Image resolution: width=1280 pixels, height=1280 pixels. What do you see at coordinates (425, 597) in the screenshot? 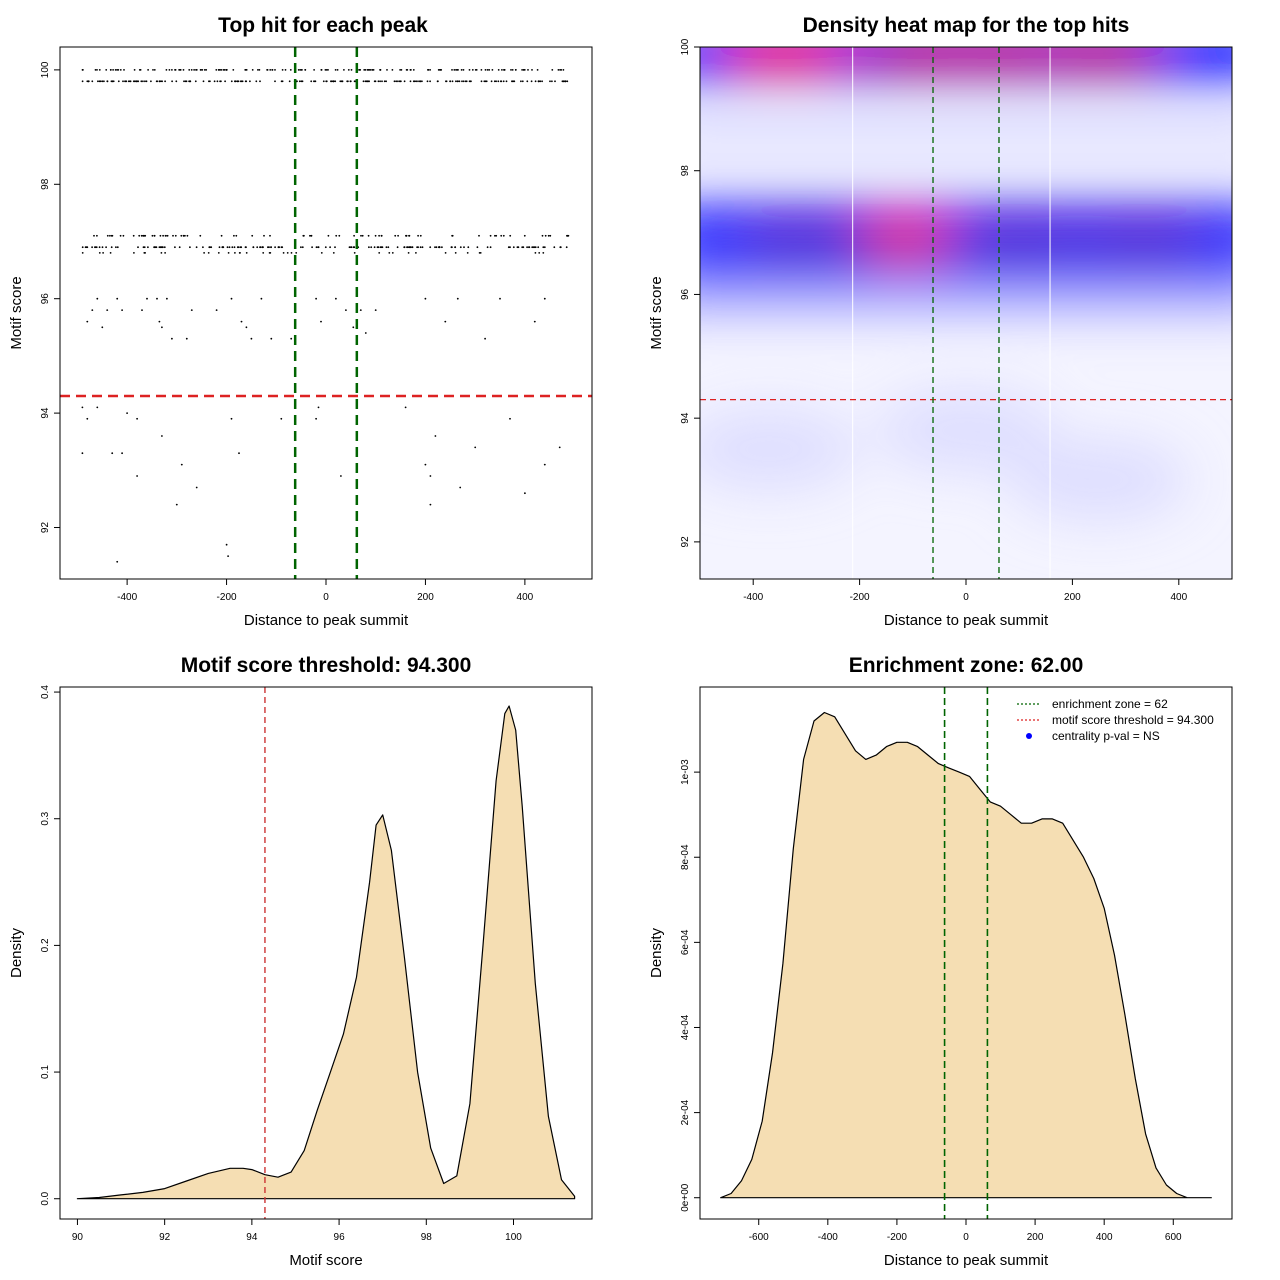
I see `x-tick-label: 200` at bounding box center [425, 597].